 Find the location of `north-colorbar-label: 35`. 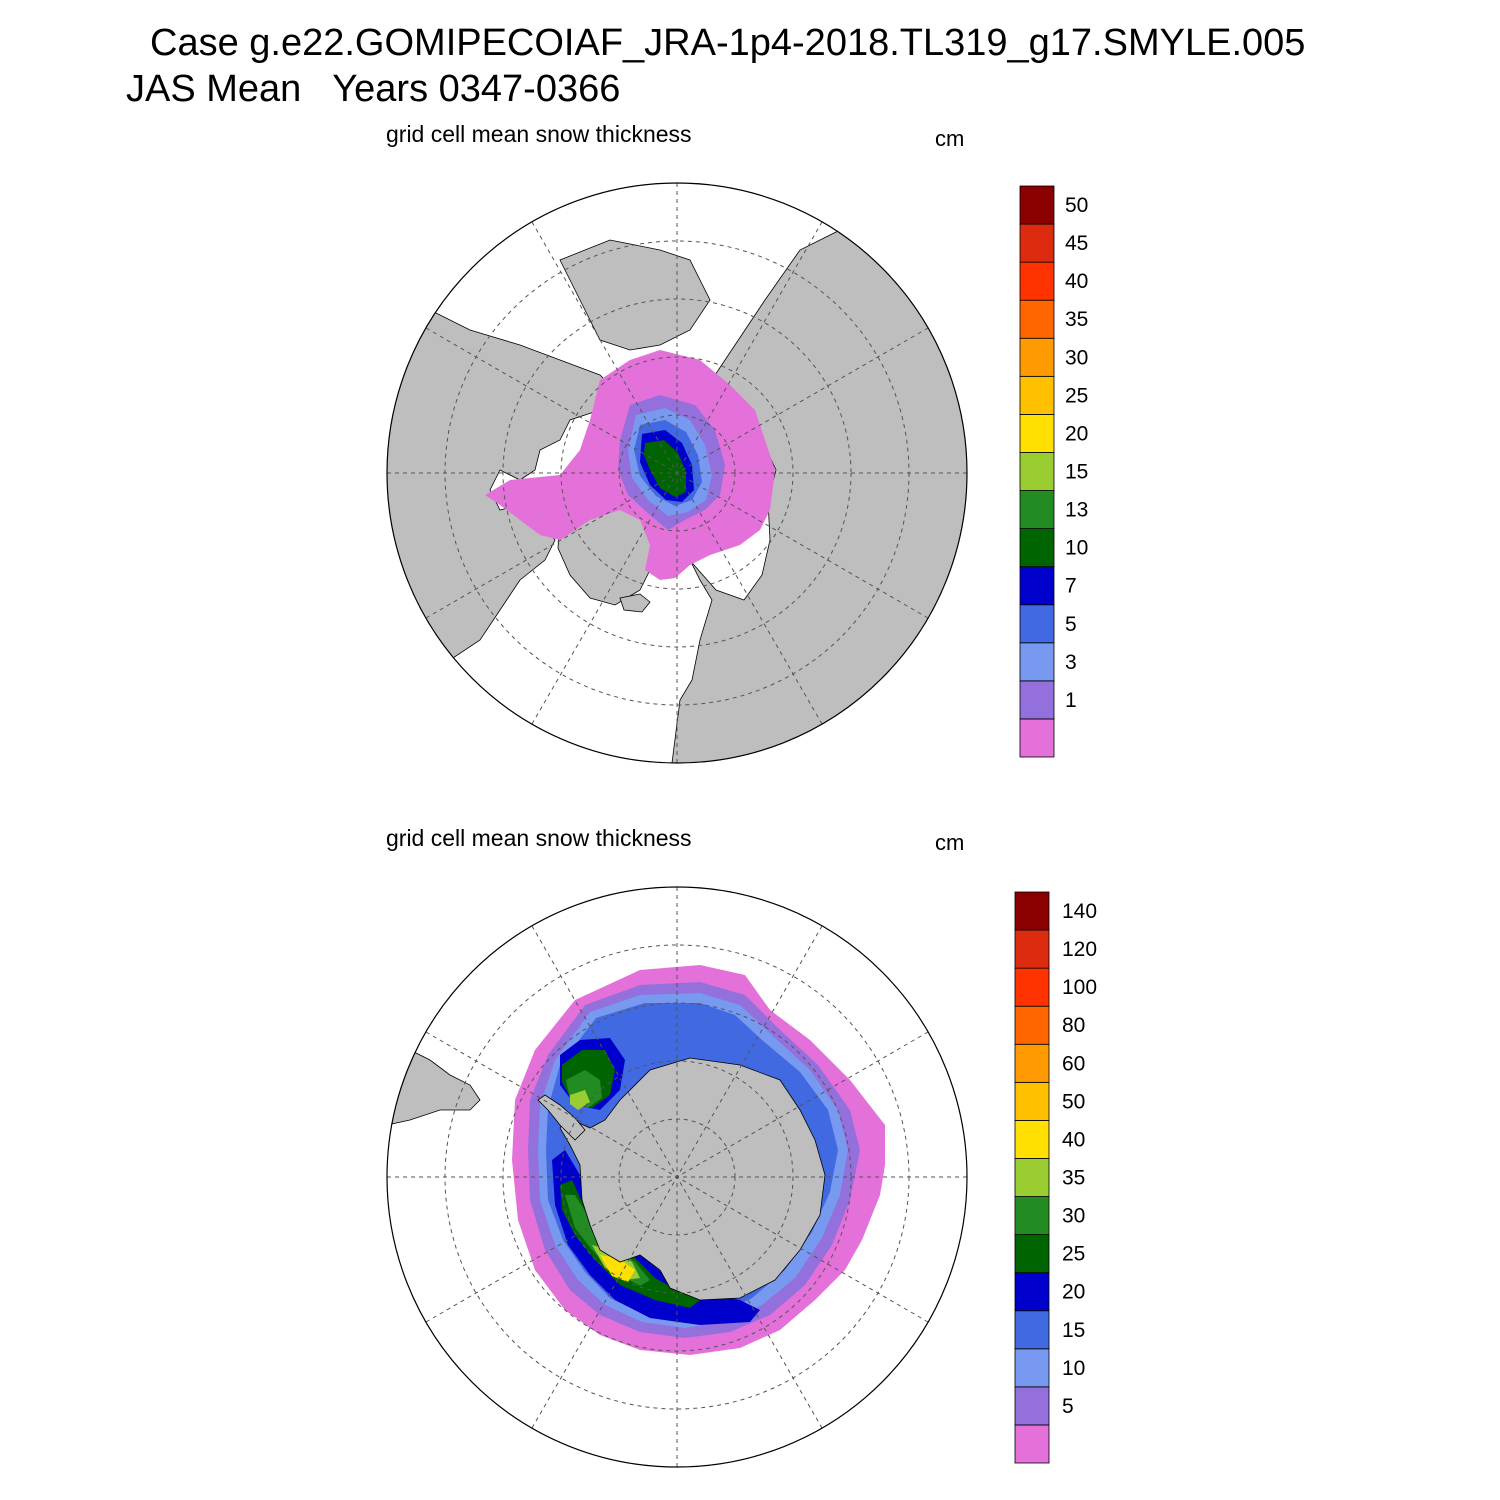

north-colorbar-label: 35 is located at coordinates (1076, 319).